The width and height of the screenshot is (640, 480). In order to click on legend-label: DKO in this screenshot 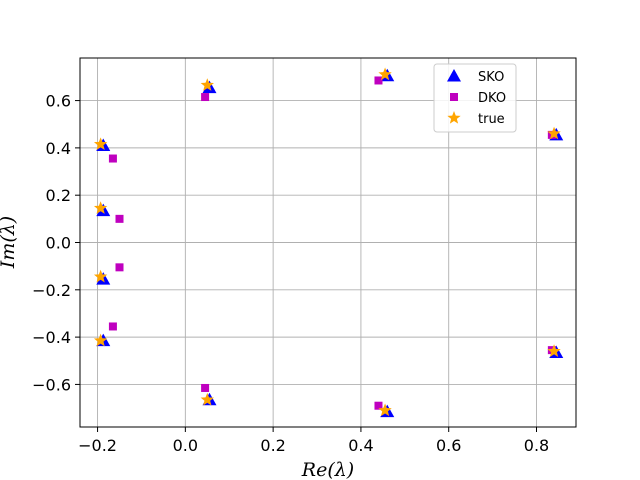, I will do `click(492, 98)`.